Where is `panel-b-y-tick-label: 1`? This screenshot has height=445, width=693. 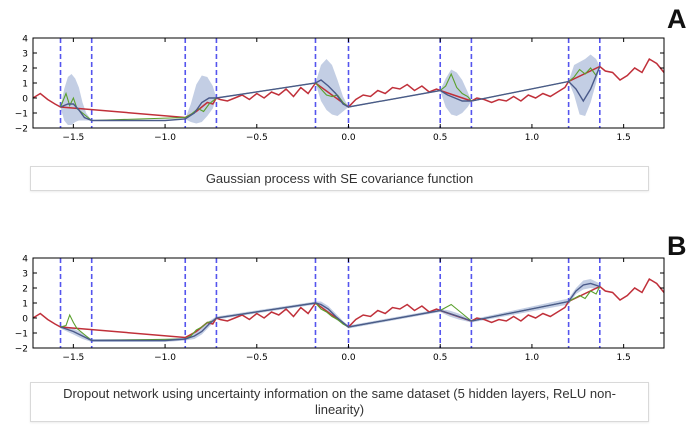
panel-b-y-tick-label: 1 is located at coordinates (25, 305).